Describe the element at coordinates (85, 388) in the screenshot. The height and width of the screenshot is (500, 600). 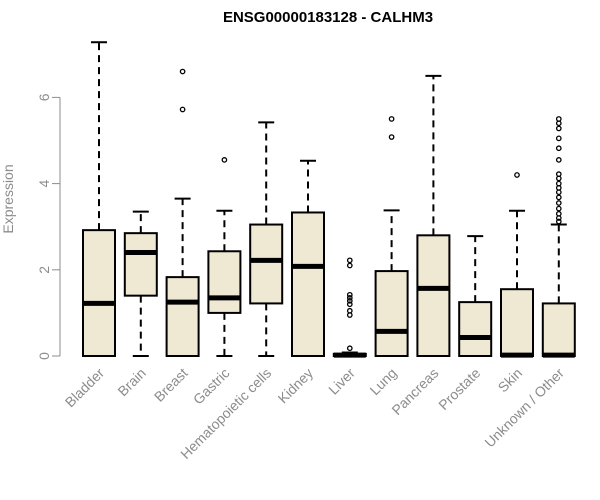
I see `x-tick-label: Bladder` at that location.